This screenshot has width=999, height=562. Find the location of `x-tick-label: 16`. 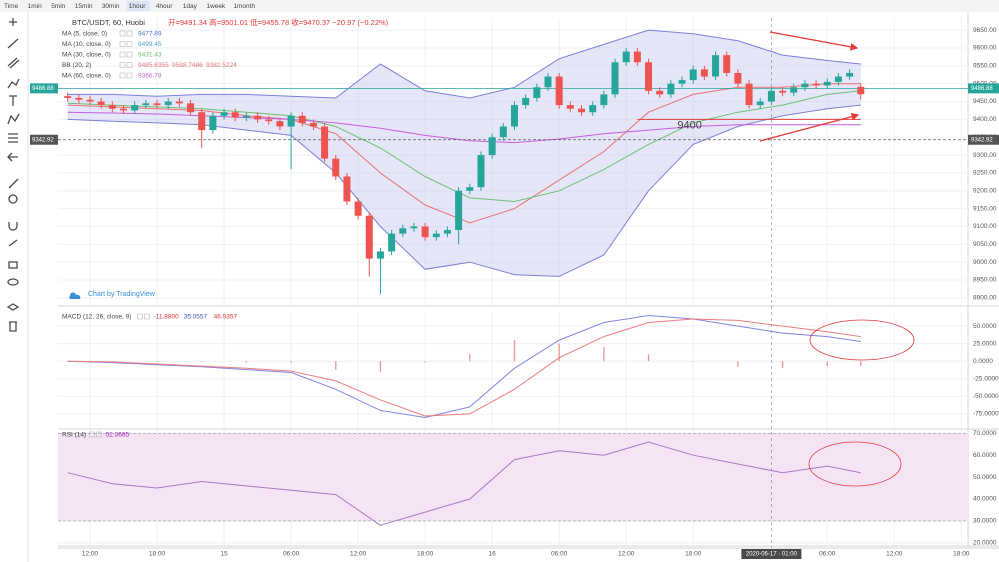

x-tick-label: 16 is located at coordinates (493, 554).